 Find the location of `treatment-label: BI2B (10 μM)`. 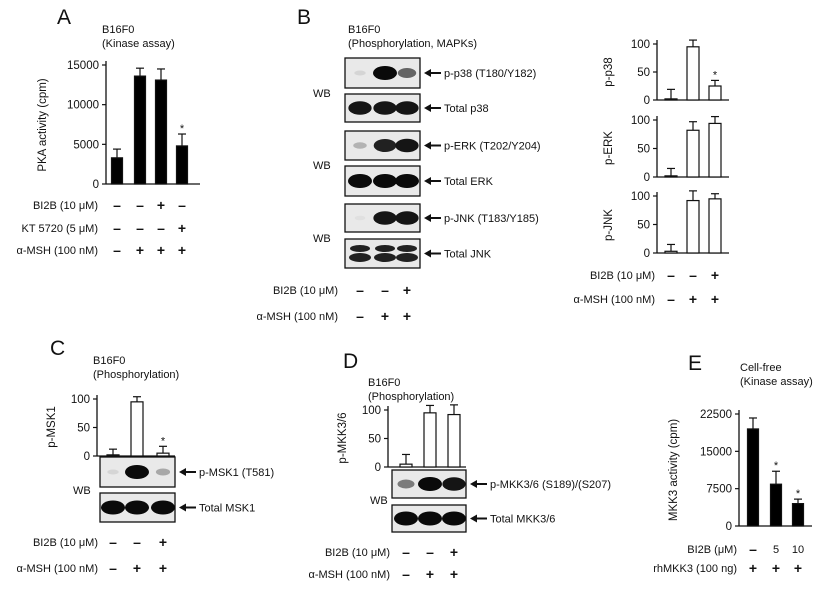

treatment-label: BI2B (10 μM) is located at coordinates (65, 543).